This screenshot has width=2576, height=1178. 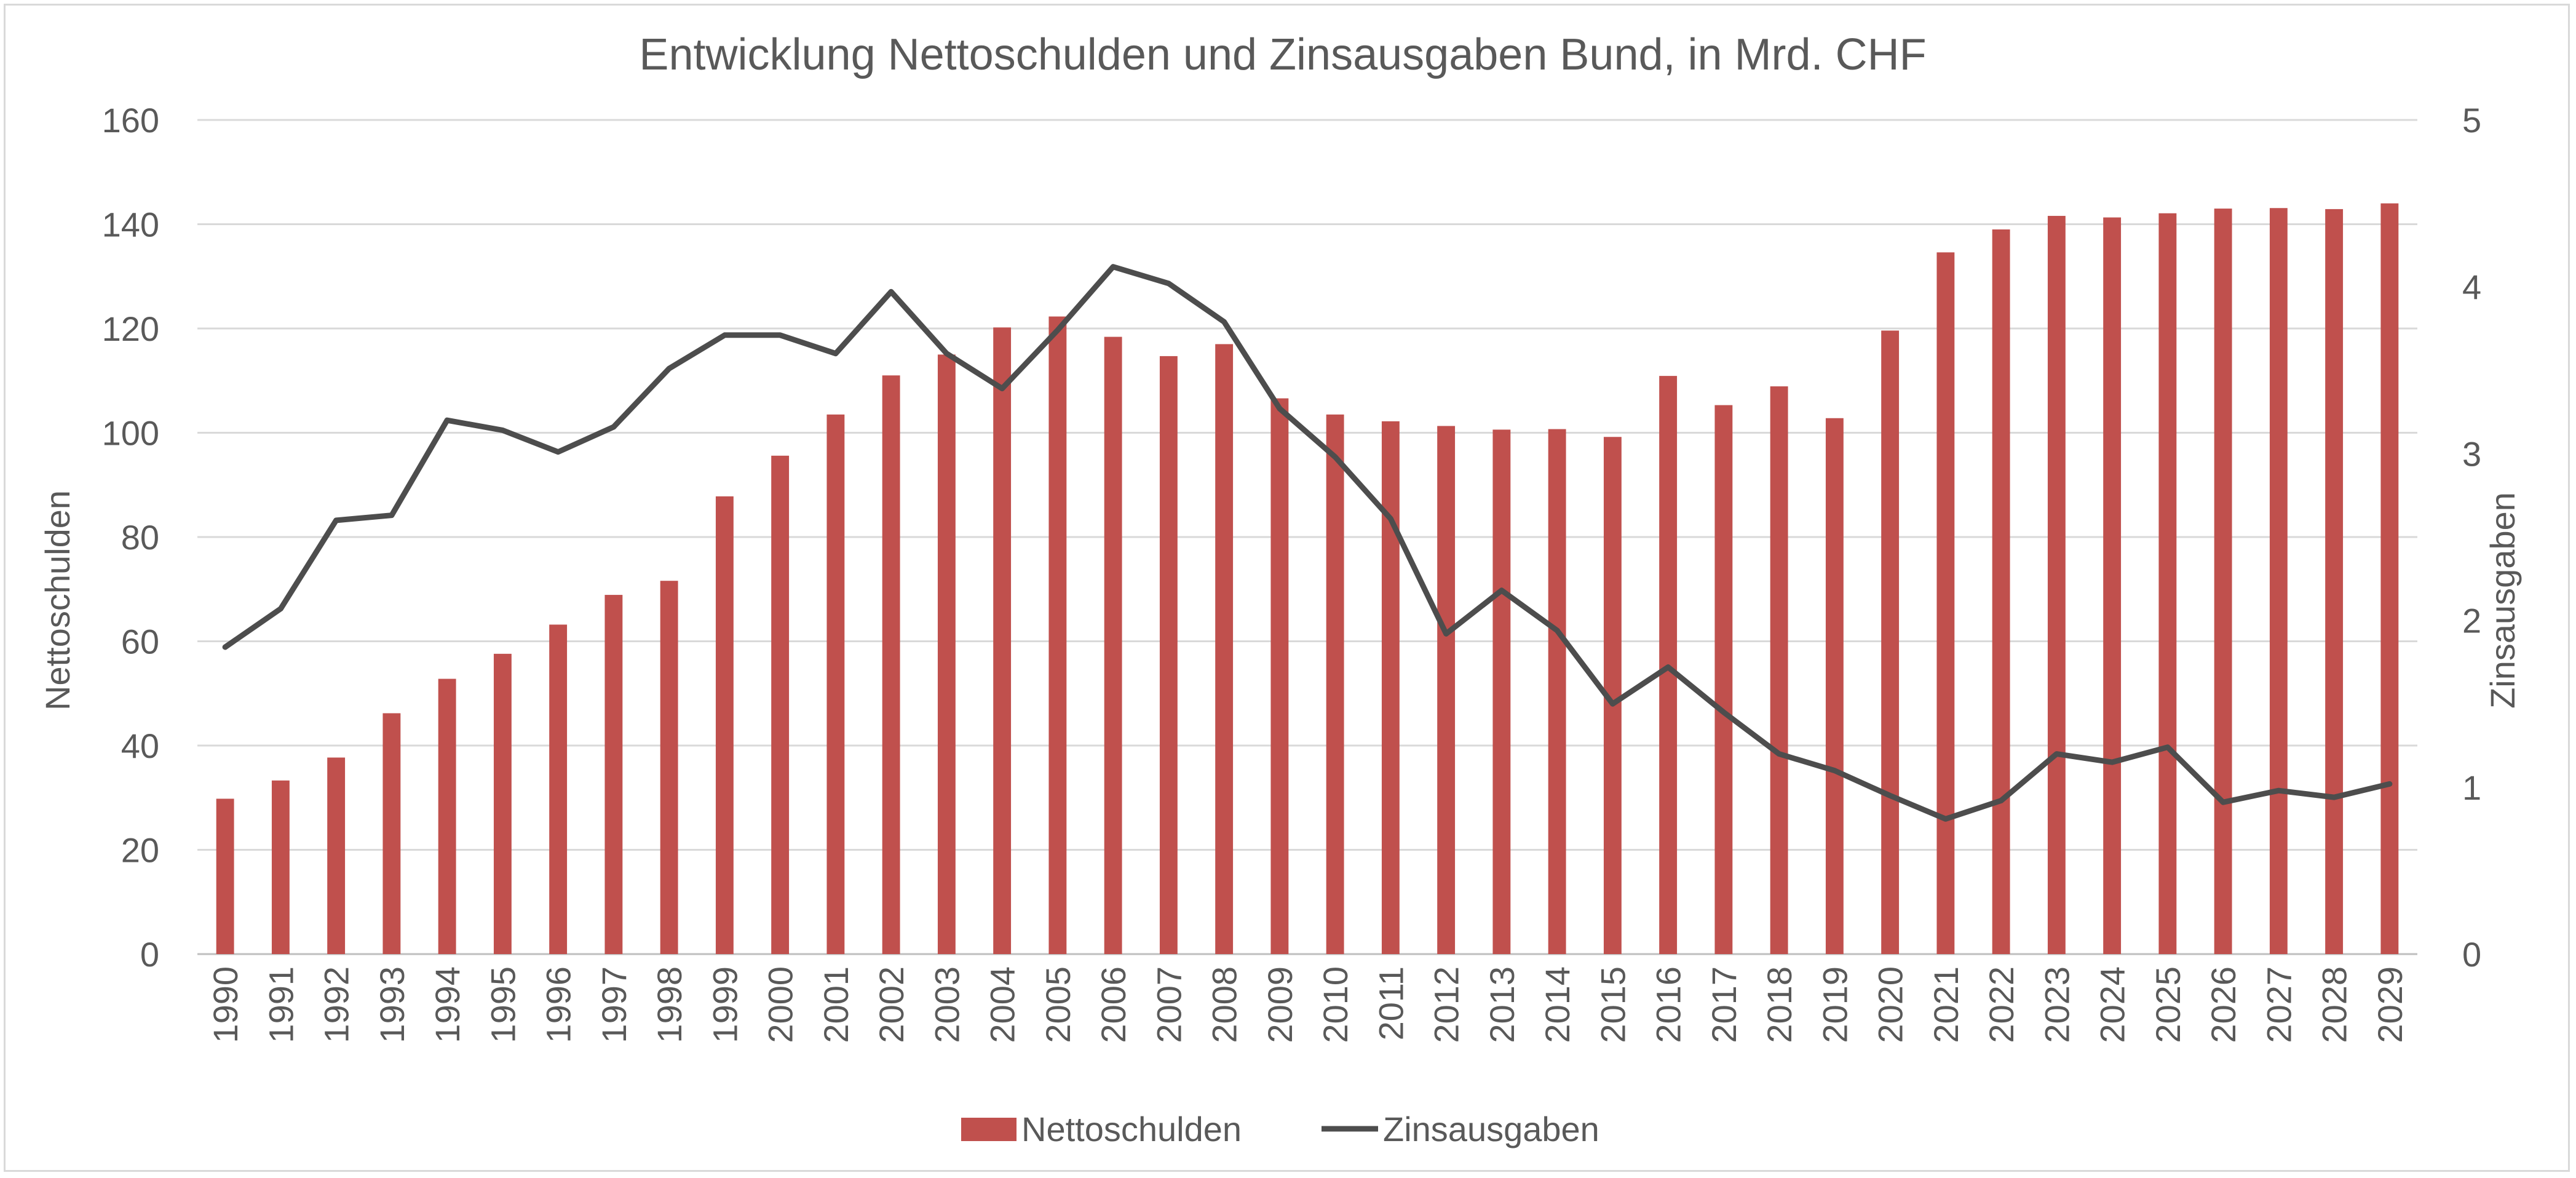 I want to click on x-tick-label: 2009, so click(x=1280, y=1004).